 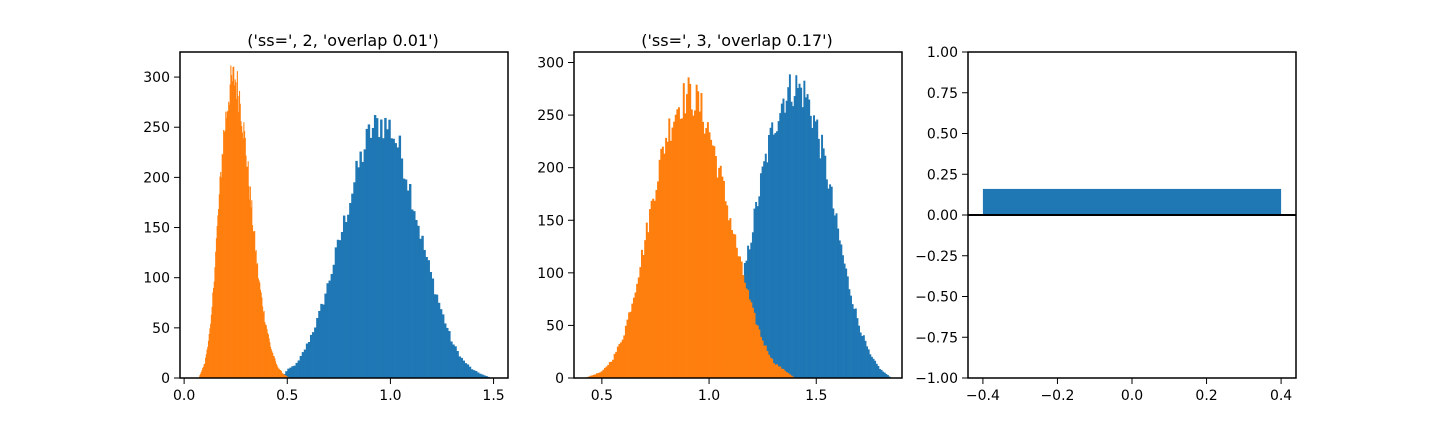 I want to click on y-tick-label: 50, so click(x=161, y=329).